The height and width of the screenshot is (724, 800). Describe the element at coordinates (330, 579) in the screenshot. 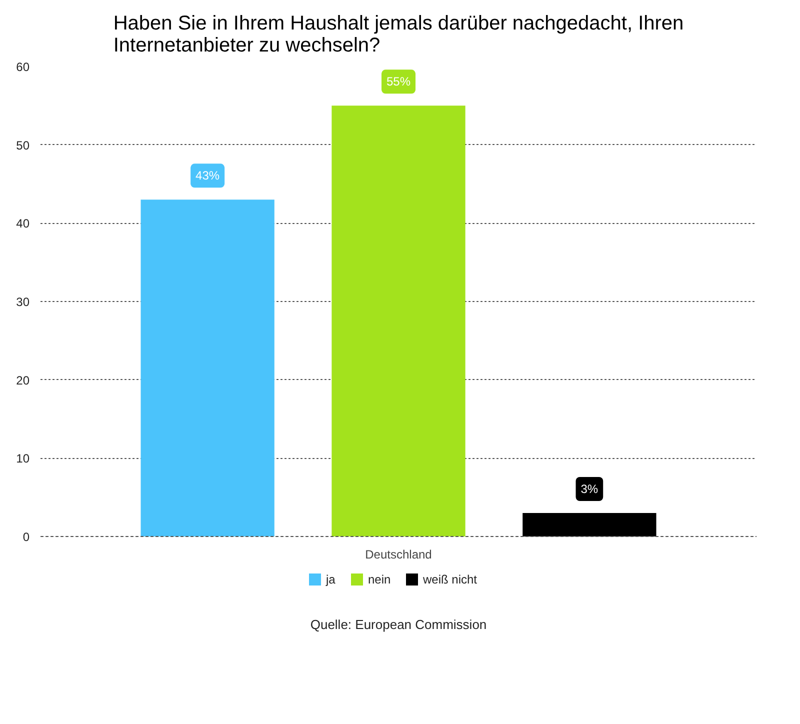

I see `legend-label: ja` at that location.